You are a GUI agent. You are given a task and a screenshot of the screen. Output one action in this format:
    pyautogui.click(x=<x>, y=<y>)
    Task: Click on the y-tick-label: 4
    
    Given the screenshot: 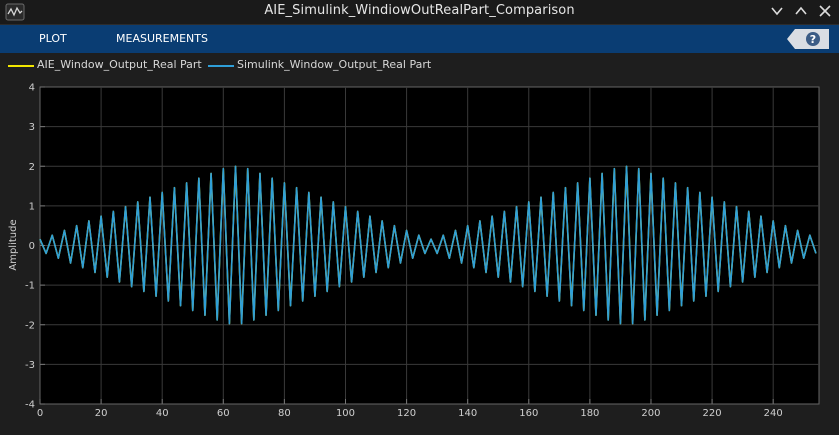 What is the action you would take?
    pyautogui.click(x=32, y=88)
    